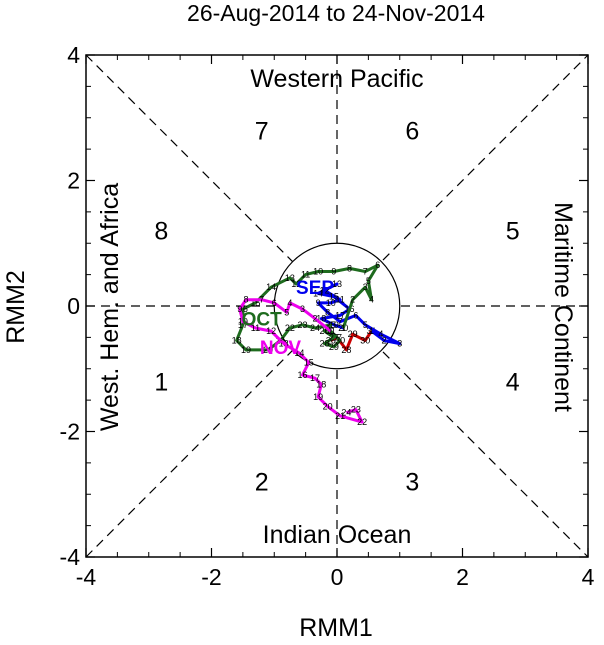  Describe the element at coordinates (262, 320) in the screenshot. I see `month-label-oct: OCT` at that location.